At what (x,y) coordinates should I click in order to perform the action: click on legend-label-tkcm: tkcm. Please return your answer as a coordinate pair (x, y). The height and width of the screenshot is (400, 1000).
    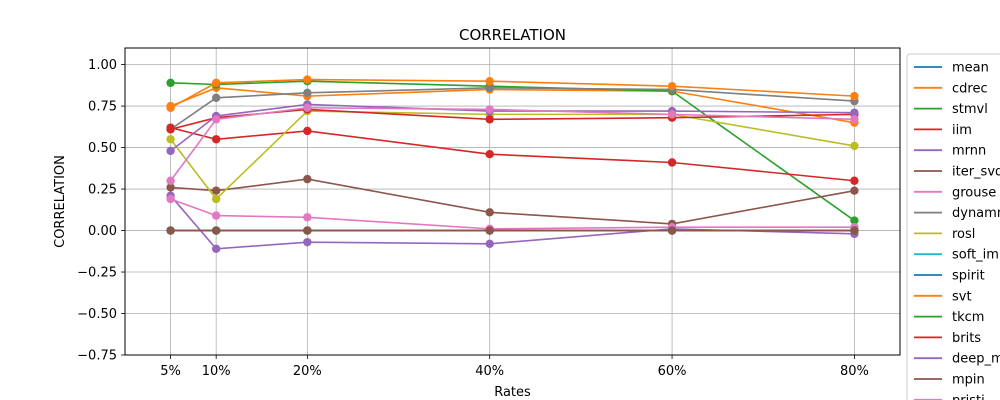
    Looking at the image, I should click on (968, 317).